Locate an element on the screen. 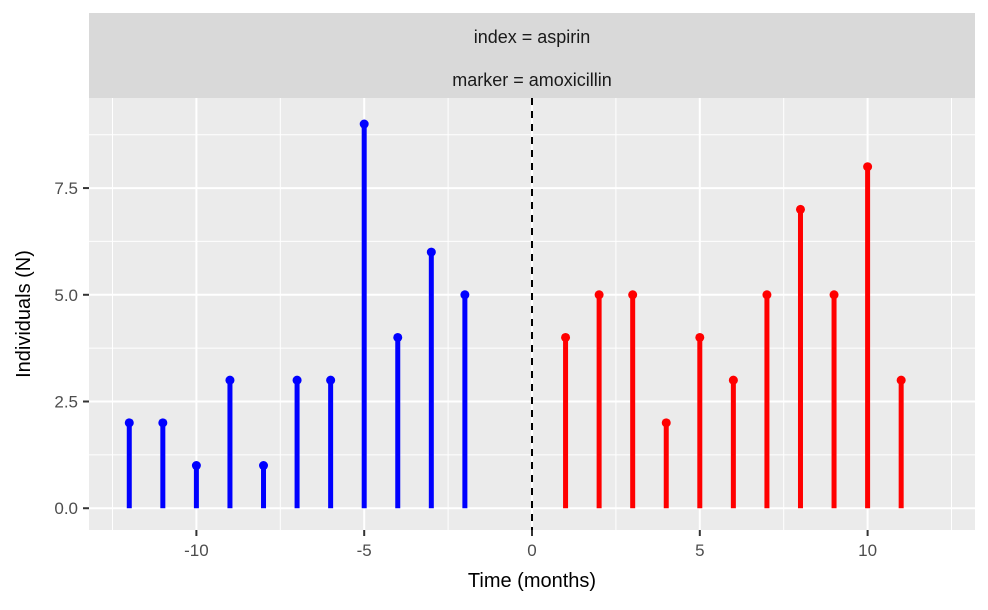 The image size is (988, 610). y-tick-label: 7.5 is located at coordinates (66, 188).